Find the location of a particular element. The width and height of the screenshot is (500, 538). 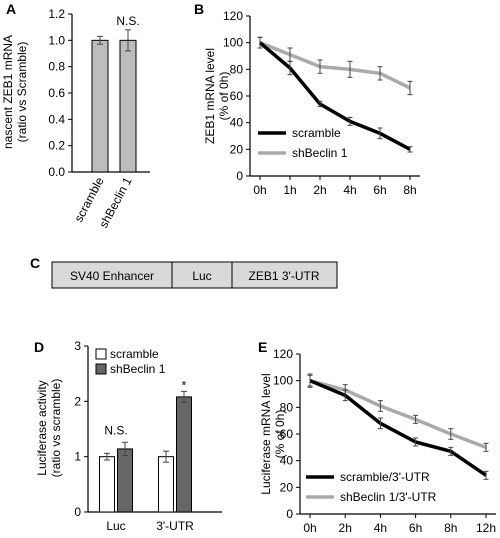

construct-label-luc: Luc is located at coordinates (201, 276).